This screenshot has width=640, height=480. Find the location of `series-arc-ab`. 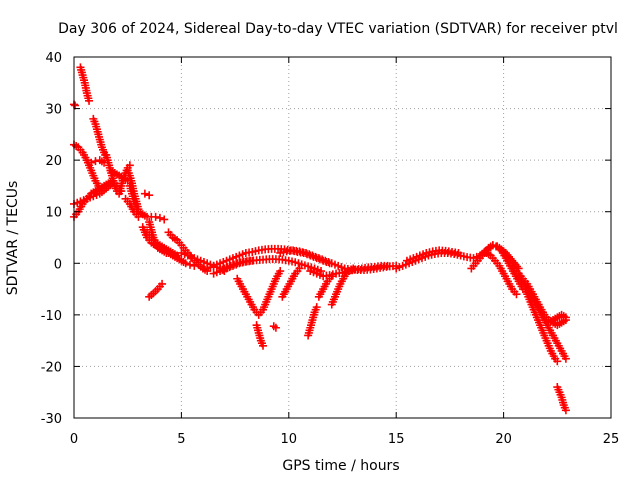

series-arc-ab is located at coordinates (291, 282).